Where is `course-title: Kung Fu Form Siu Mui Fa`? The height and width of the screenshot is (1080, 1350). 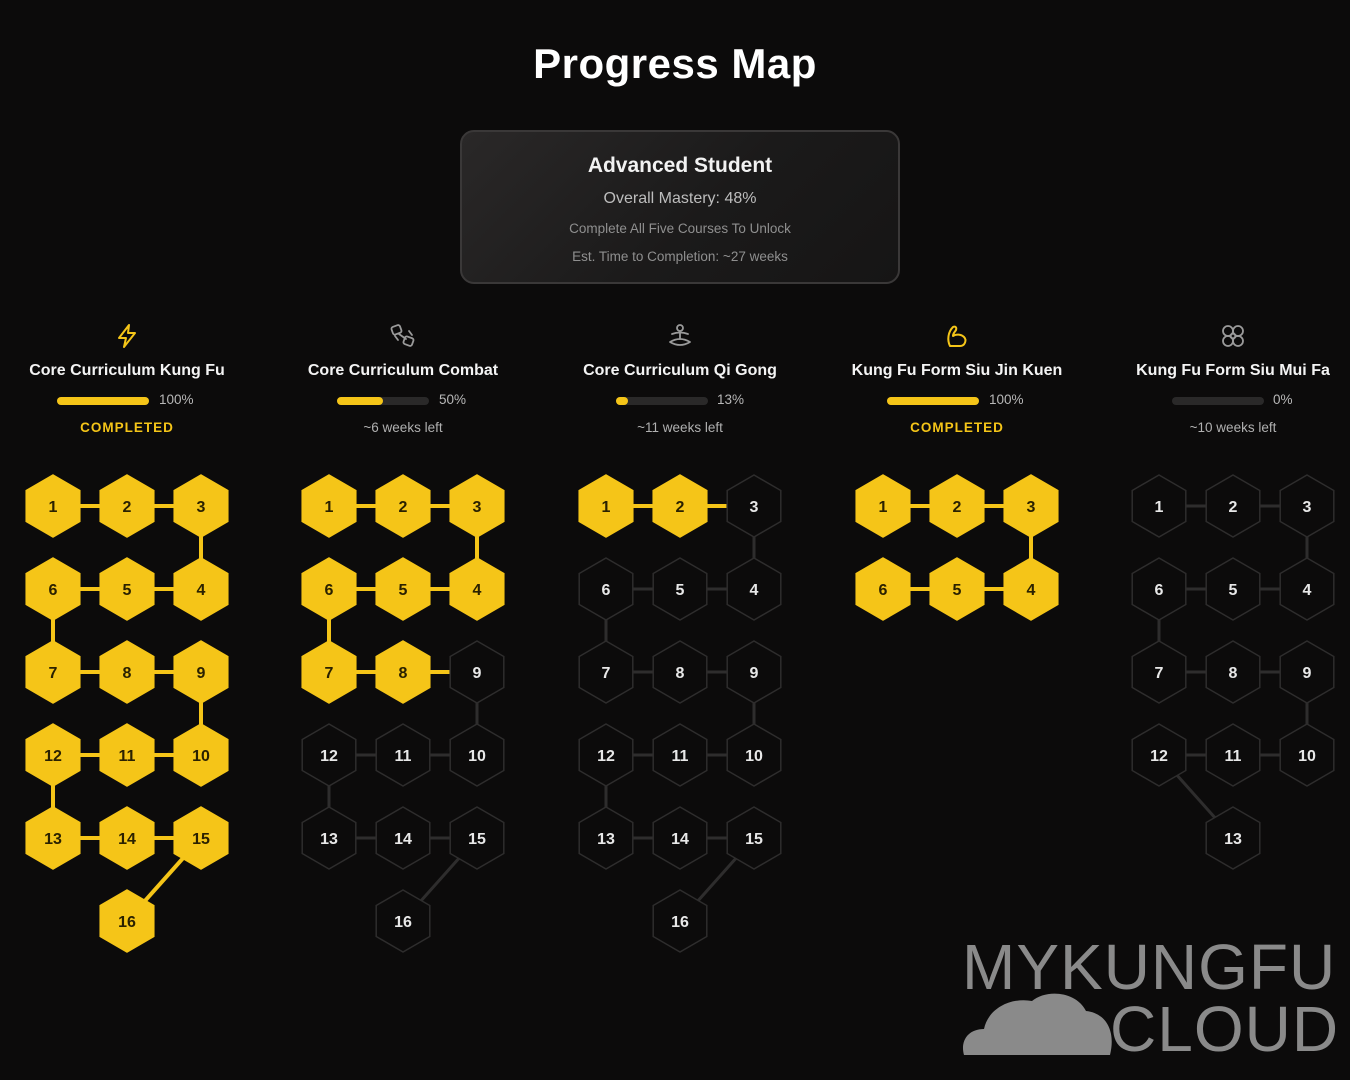 course-title: Kung Fu Form Siu Mui Fa is located at coordinates (1233, 370).